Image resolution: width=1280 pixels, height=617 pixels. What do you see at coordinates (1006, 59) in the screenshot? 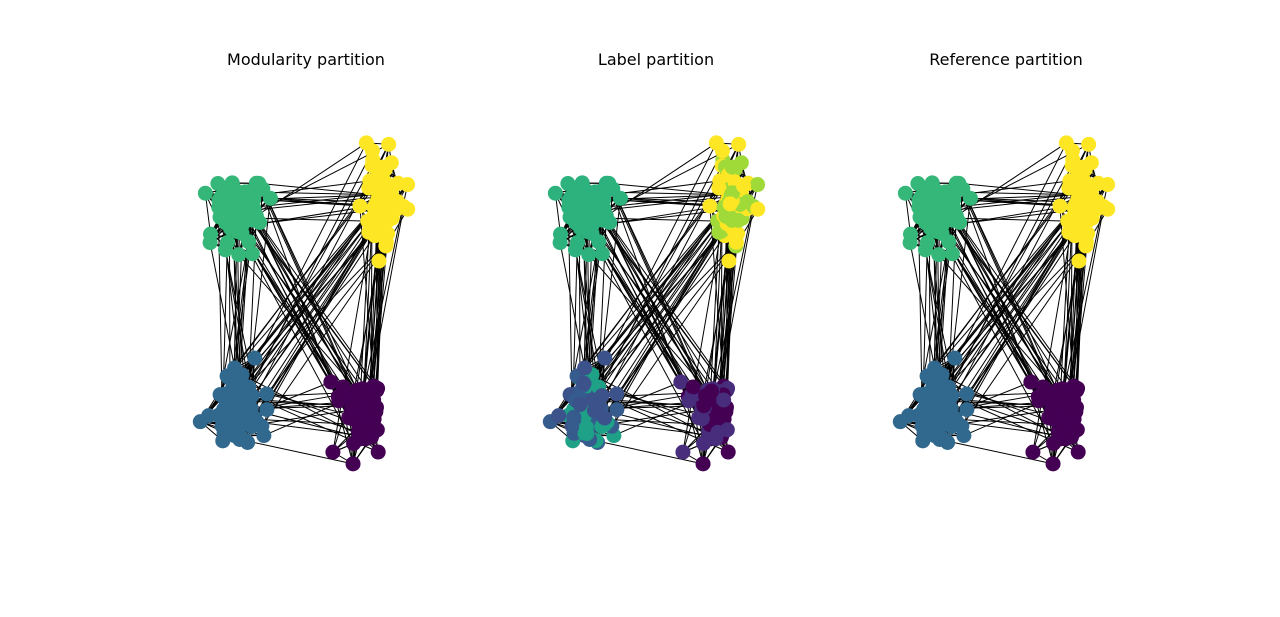
I see `panel-title-reference: Reference partition` at bounding box center [1006, 59].